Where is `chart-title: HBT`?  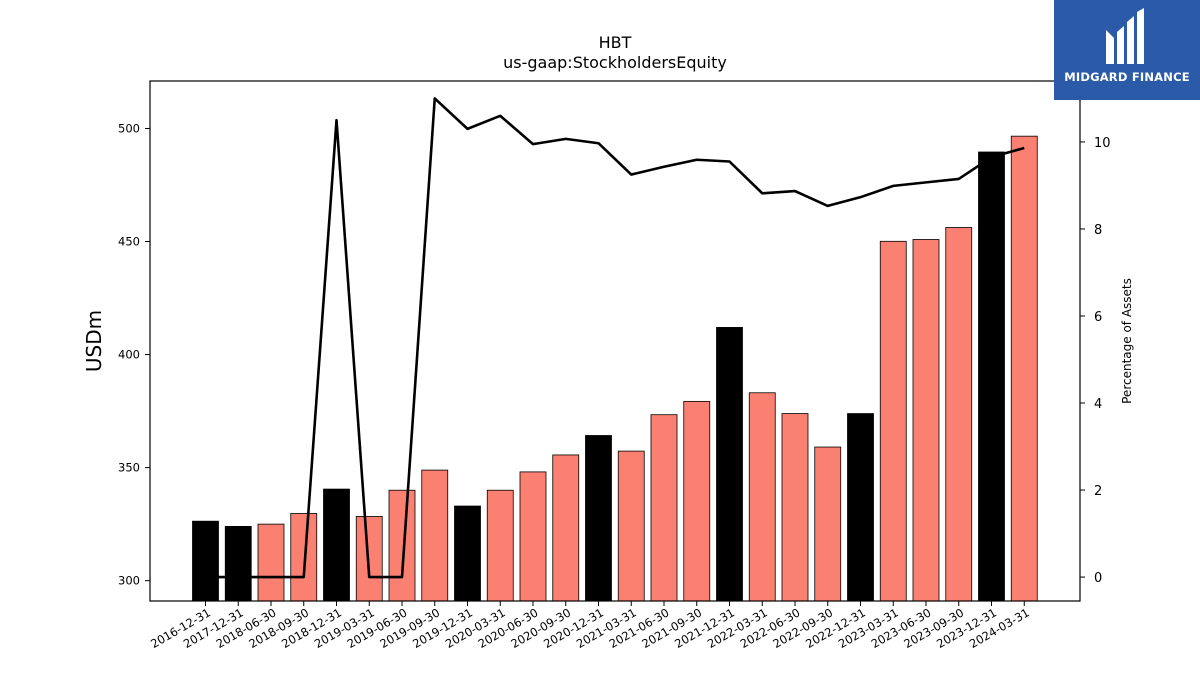 chart-title: HBT is located at coordinates (615, 42).